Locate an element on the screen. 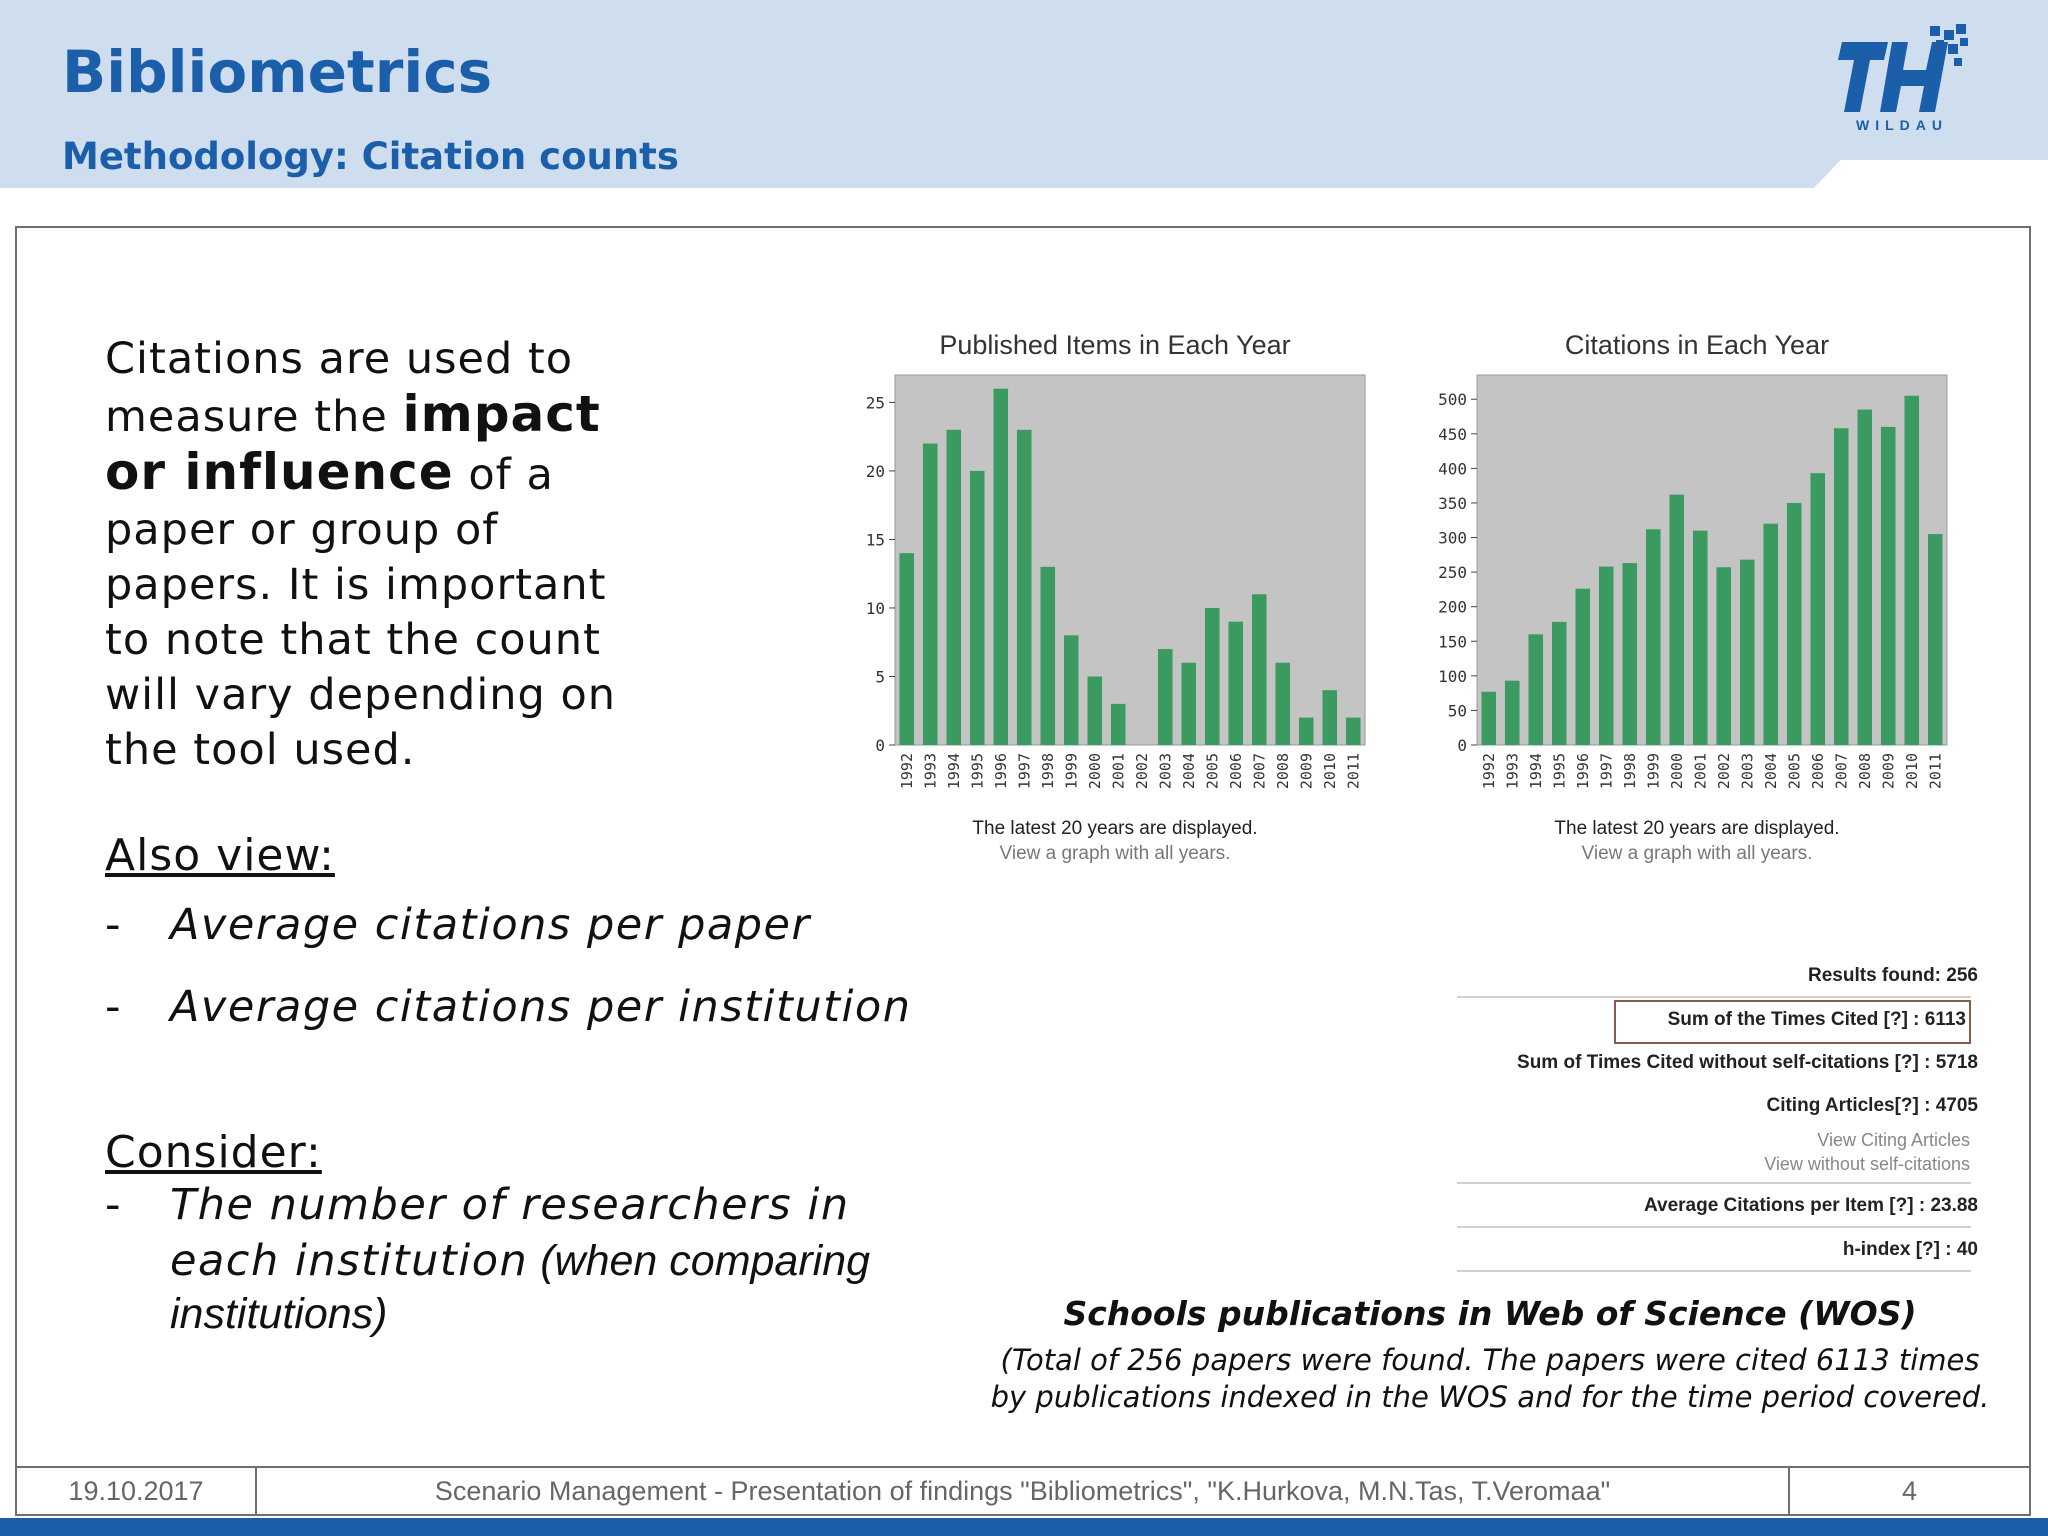 The image size is (2048, 1536). x-tick-label: 1998 is located at coordinates (1048, 771).